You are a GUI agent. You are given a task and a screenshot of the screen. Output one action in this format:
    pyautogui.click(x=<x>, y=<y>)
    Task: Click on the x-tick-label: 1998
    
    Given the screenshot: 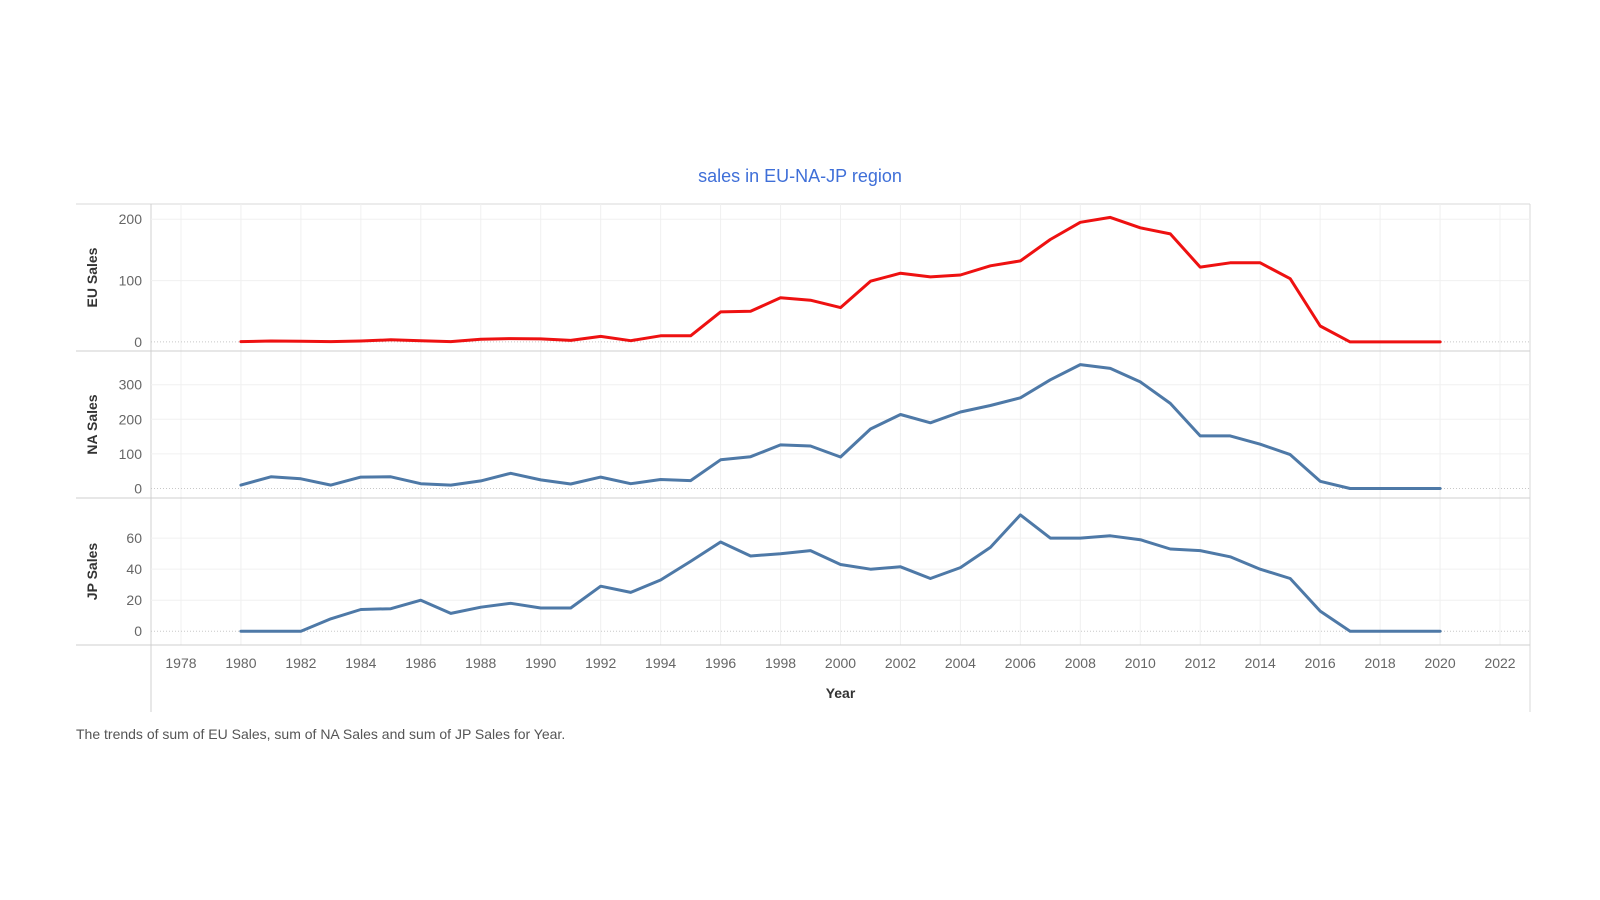 What is the action you would take?
    pyautogui.click(x=780, y=663)
    